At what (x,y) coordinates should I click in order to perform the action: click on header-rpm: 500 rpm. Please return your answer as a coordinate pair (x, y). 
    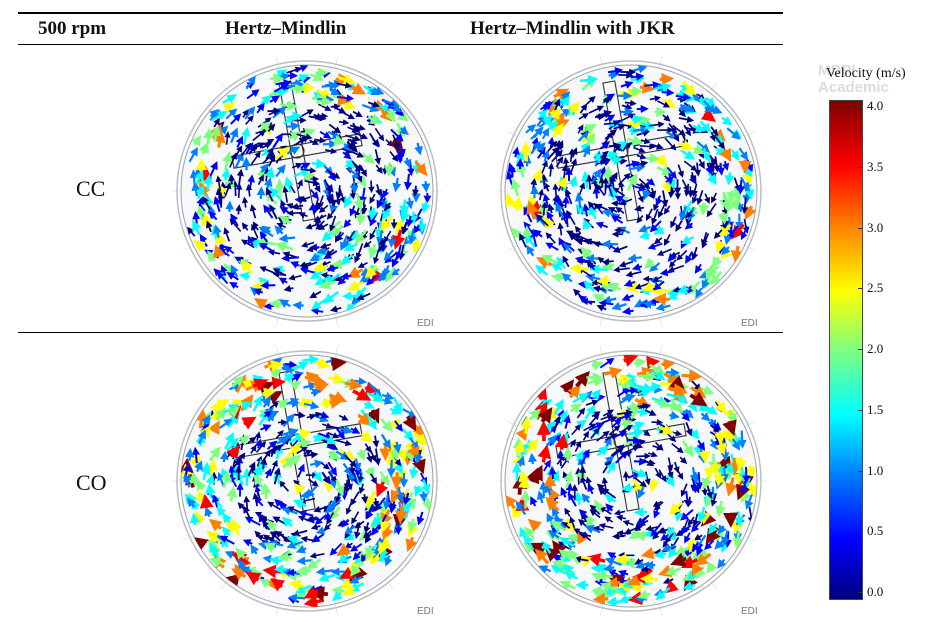
    Looking at the image, I should click on (72, 28).